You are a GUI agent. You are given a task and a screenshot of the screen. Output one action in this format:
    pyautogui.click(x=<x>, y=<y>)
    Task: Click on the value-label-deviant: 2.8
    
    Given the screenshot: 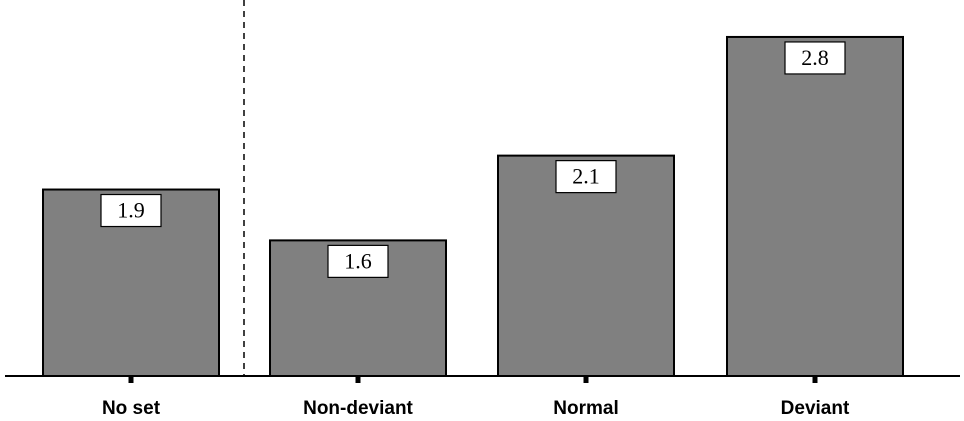 What is the action you would take?
    pyautogui.click(x=815, y=57)
    